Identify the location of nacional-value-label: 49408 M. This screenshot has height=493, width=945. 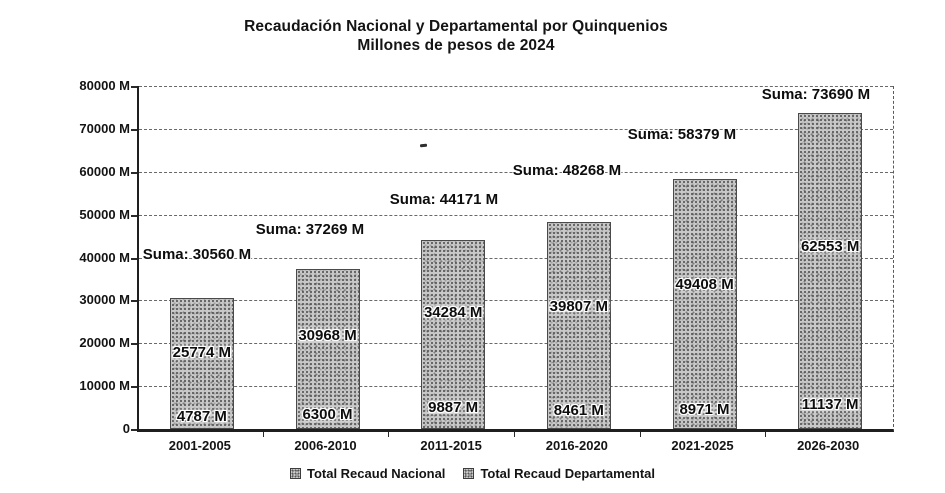
(704, 284).